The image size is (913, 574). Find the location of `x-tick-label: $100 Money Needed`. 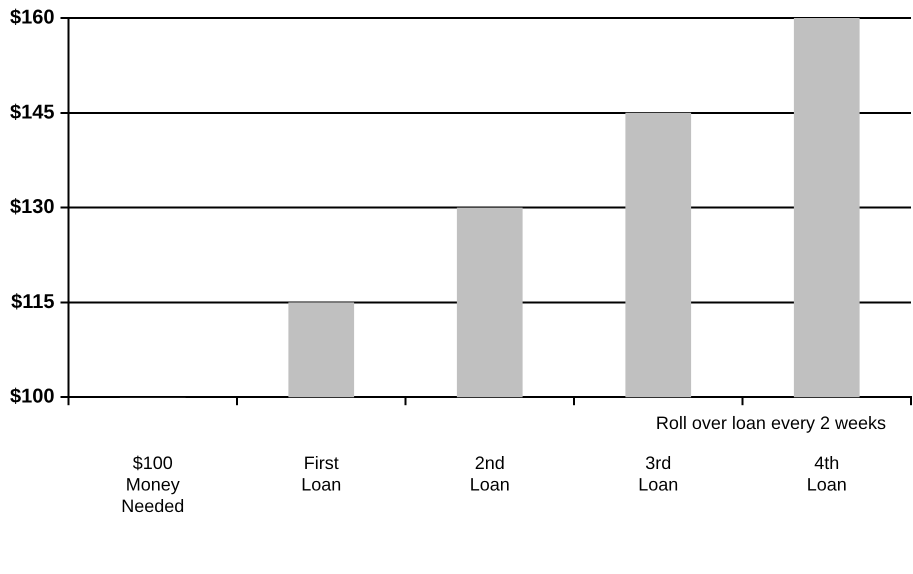

x-tick-label: $100 Money Needed is located at coordinates (152, 484).